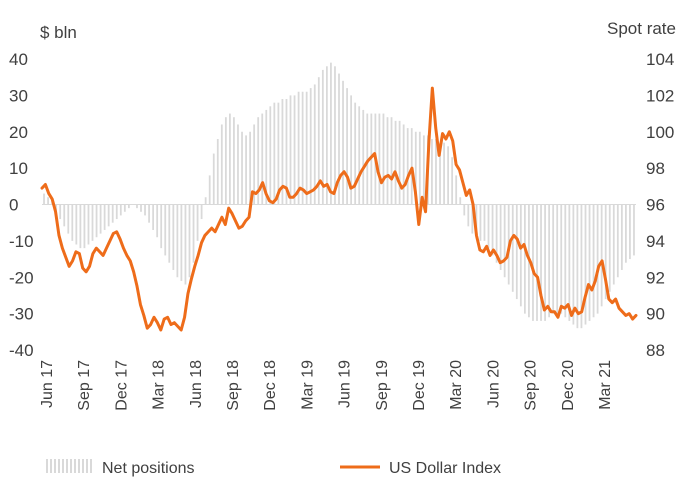  Describe the element at coordinates (18, 132) in the screenshot. I see `left-tick-label: 20` at that location.